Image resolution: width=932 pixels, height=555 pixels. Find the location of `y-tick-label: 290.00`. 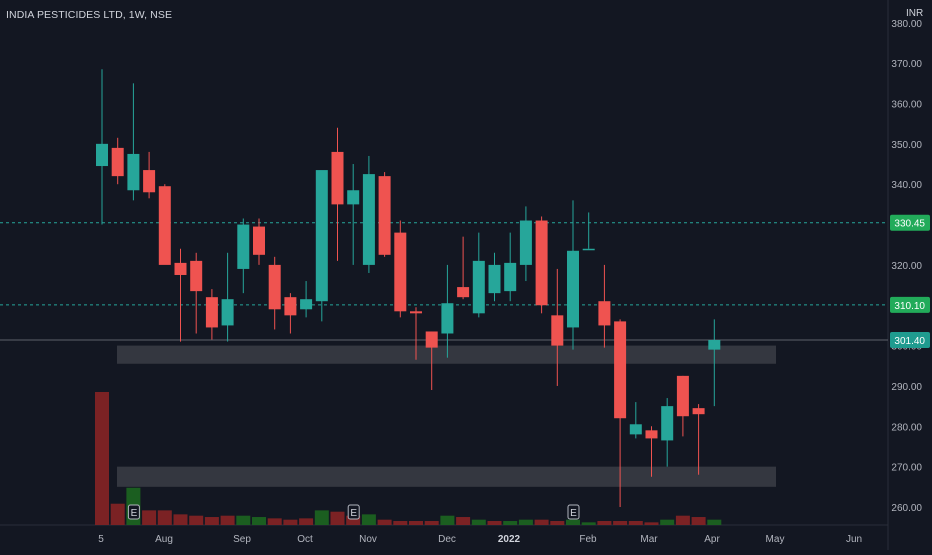

y-tick-label: 290.00 is located at coordinates (906, 387).